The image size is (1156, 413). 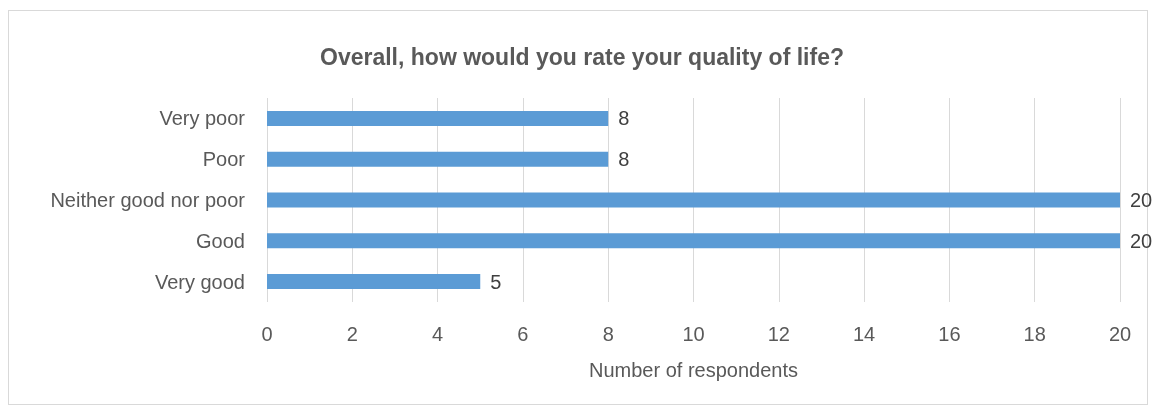 I want to click on y-tick-label: Neither good nor poor, so click(x=148, y=200).